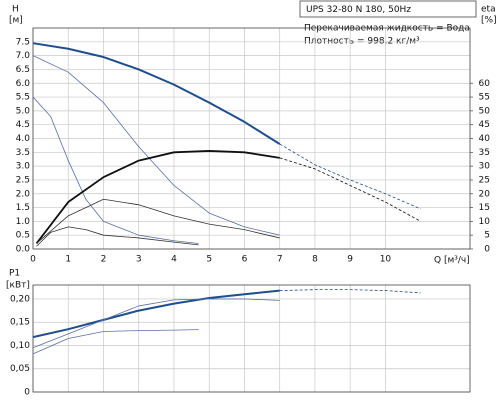 The width and height of the screenshot is (500, 400). Describe the element at coordinates (488, 10) in the screenshot. I see `y2-axis-label: eta` at that location.